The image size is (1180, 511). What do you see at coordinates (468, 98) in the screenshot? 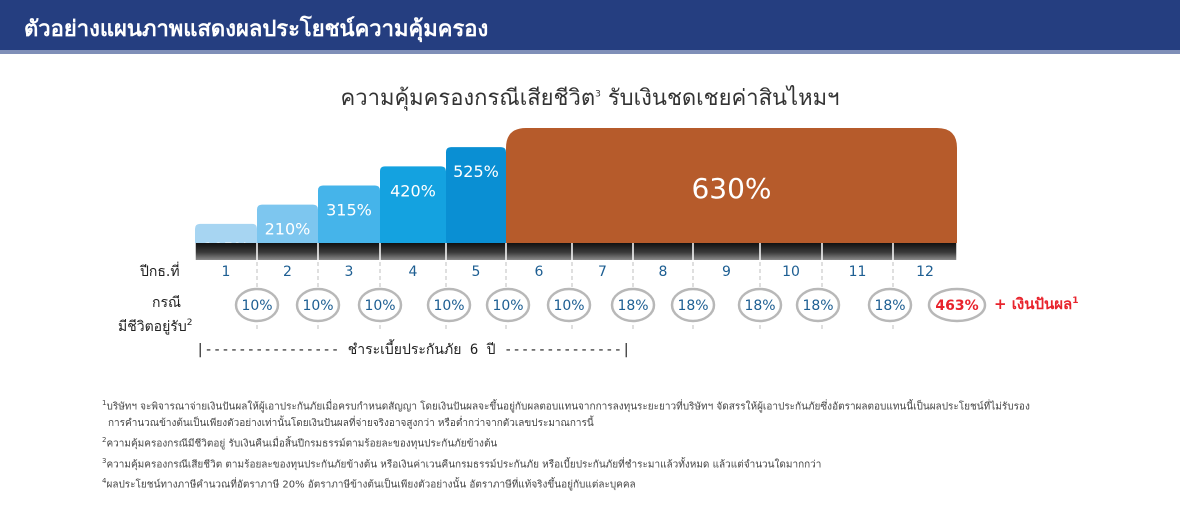
I see `chart-title-text: ความคุ้มครองกรณีเสียชีวิต` at bounding box center [468, 98].